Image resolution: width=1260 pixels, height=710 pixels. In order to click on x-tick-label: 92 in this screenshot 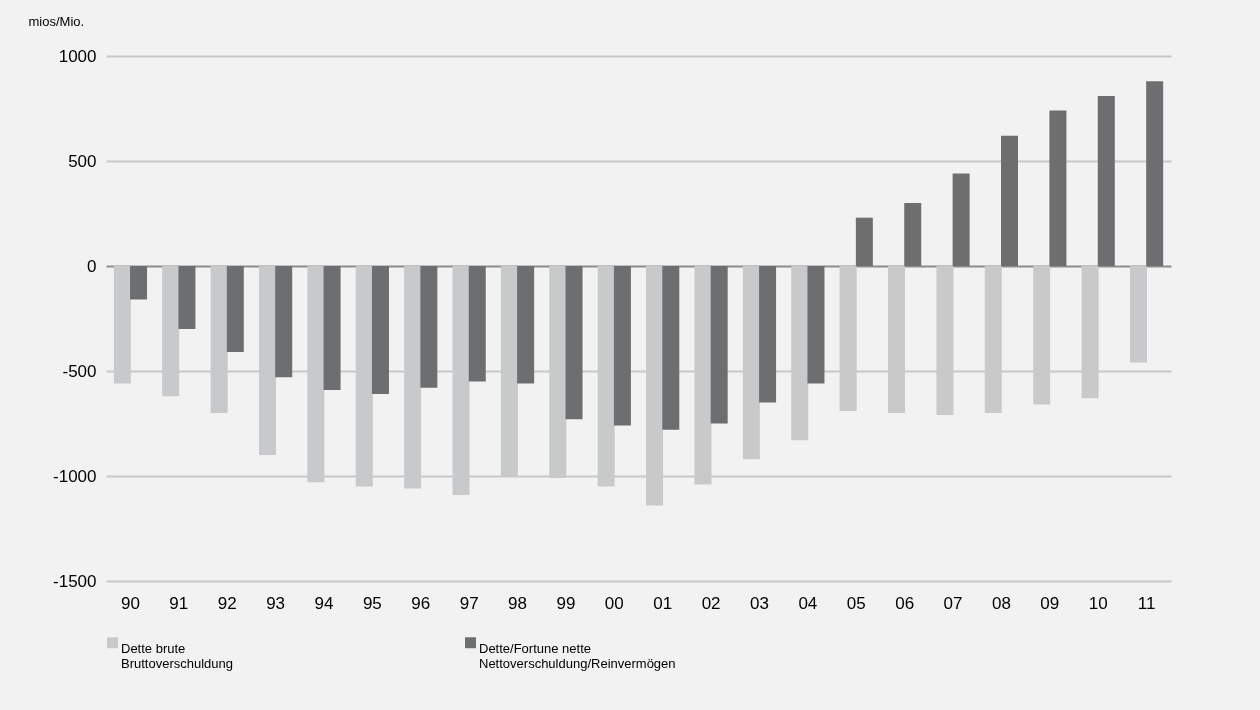, I will do `click(227, 603)`.